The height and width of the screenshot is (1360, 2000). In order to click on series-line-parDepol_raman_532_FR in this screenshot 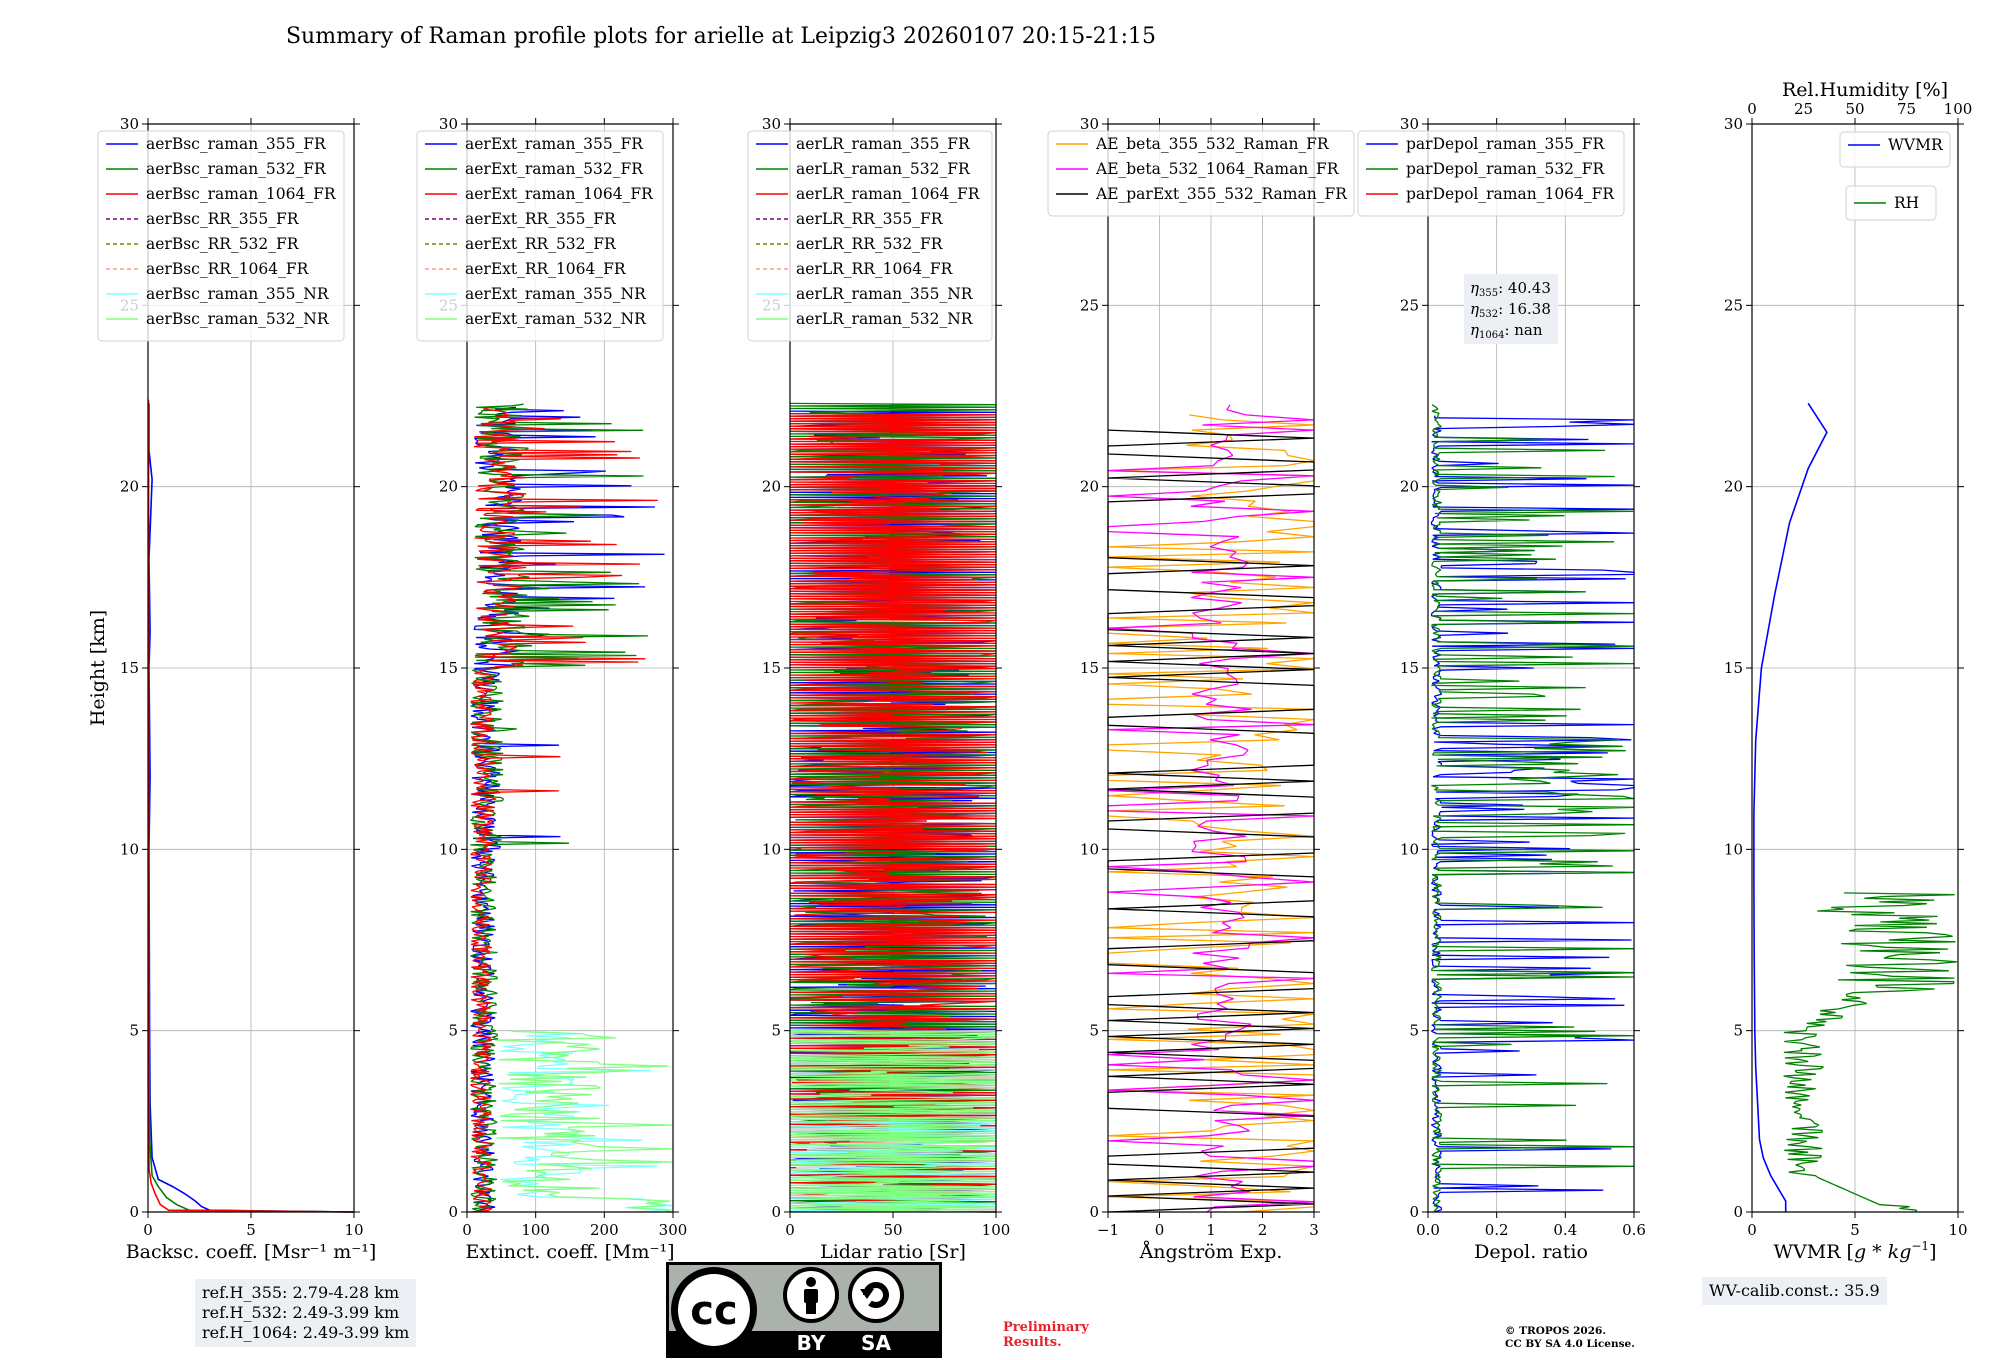, I will do `click(1532, 808)`.